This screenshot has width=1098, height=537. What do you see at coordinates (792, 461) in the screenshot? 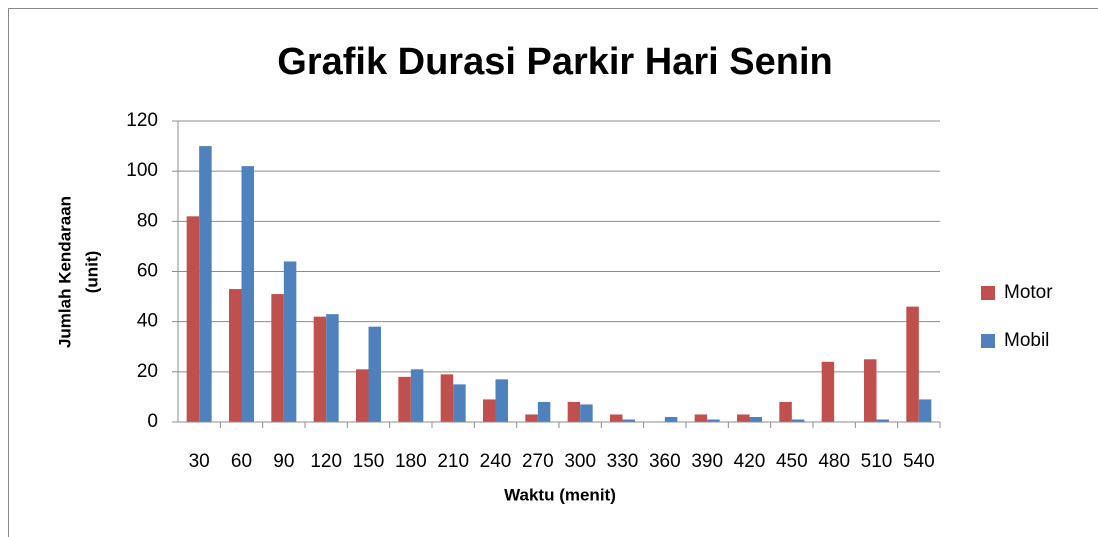
I see `x-tick-label: 450` at bounding box center [792, 461].